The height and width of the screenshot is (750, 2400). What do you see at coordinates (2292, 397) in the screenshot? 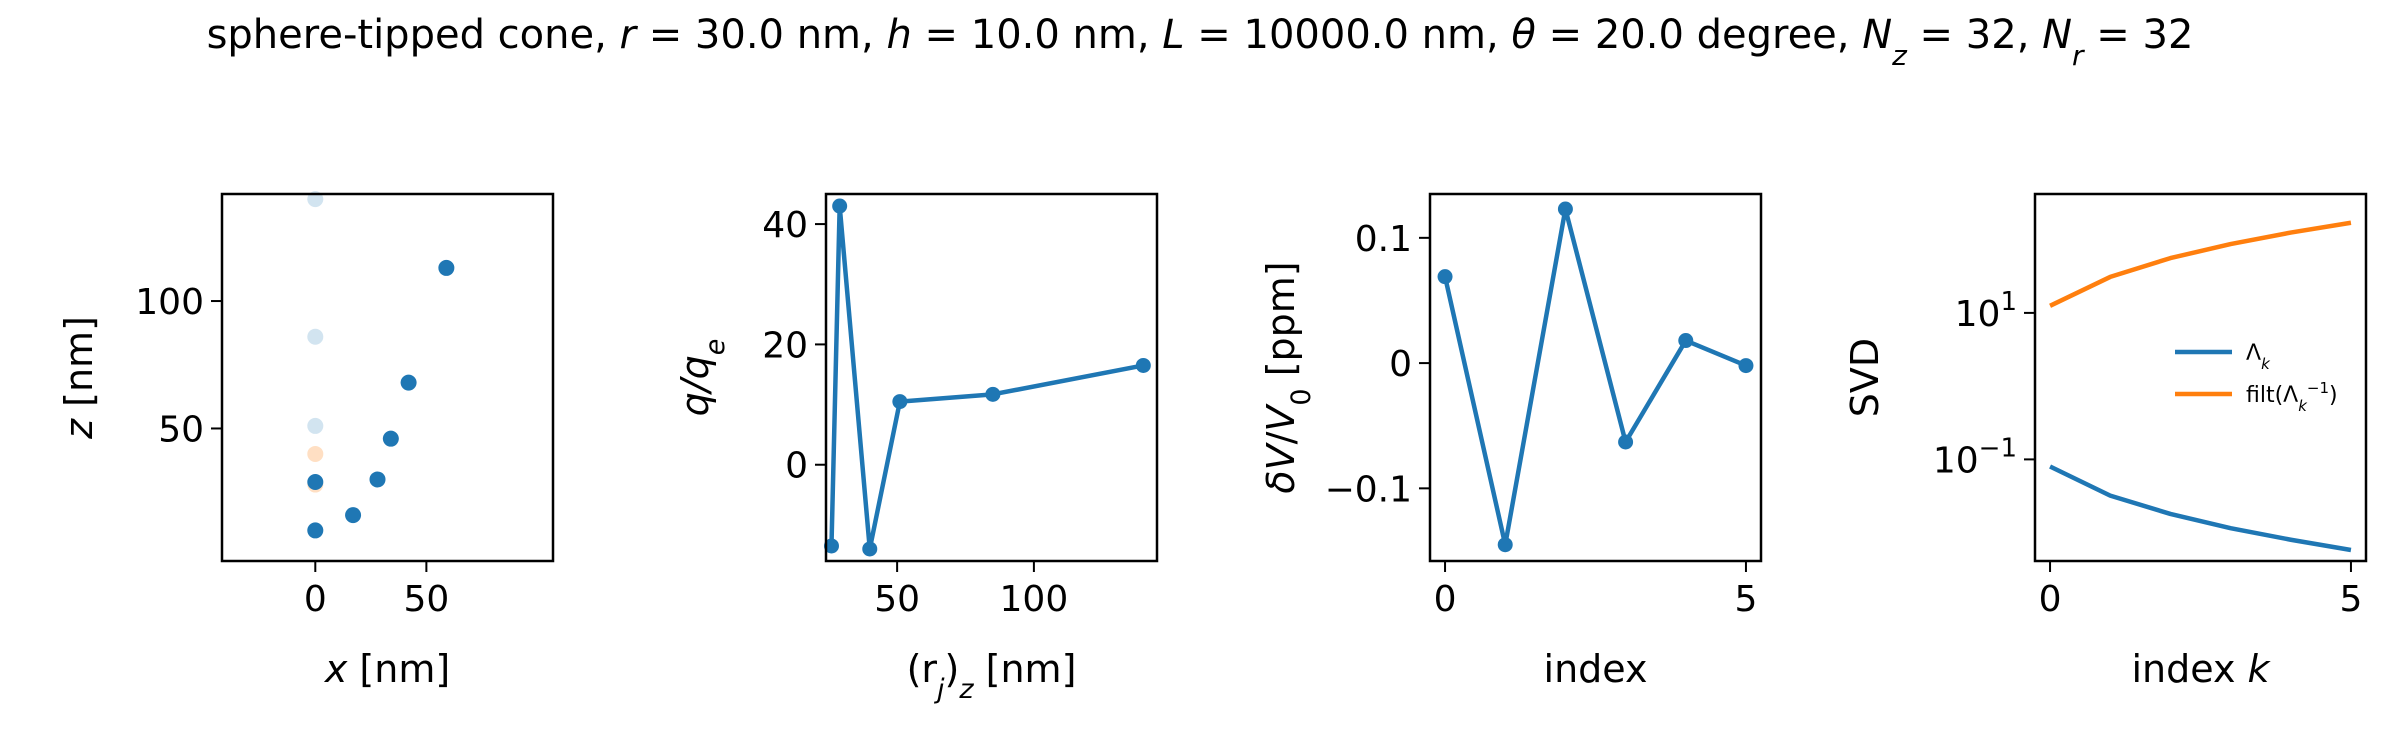
I see `legend-label: filt(Λk−1)` at bounding box center [2292, 397].